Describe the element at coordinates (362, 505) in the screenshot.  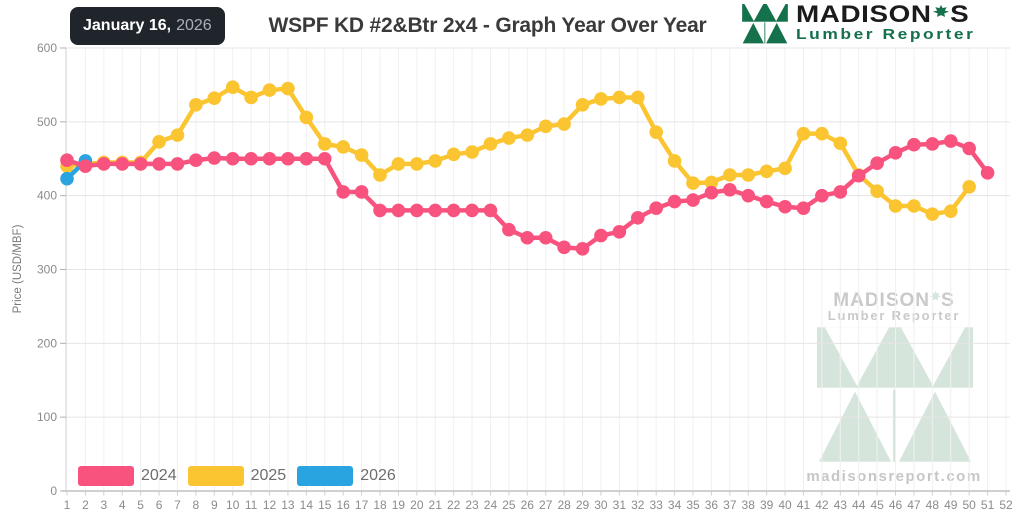
I see `svg-text: 17` at that location.